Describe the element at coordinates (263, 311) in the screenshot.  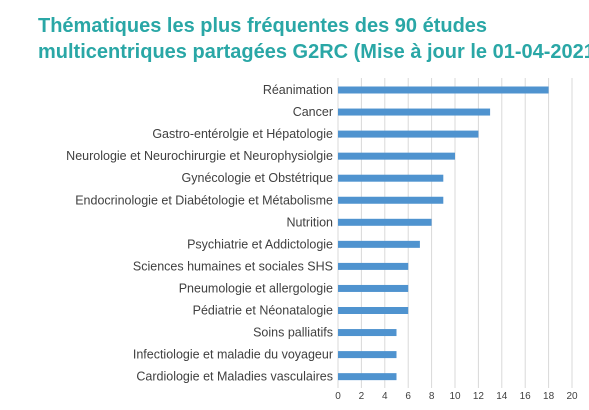
I see `category-label: Pédiatrie et Néonatalogie` at that location.